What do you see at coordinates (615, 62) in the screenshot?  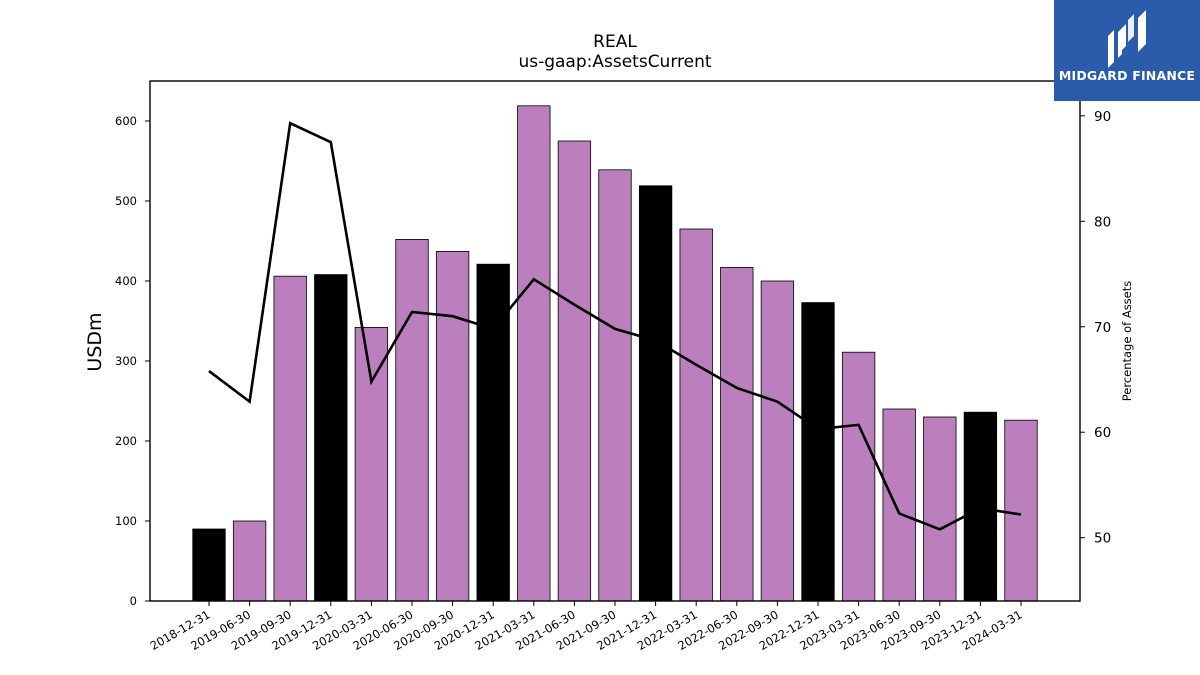 I see `chart-subtitle: us-gaap:AssetsCurrent` at bounding box center [615, 62].